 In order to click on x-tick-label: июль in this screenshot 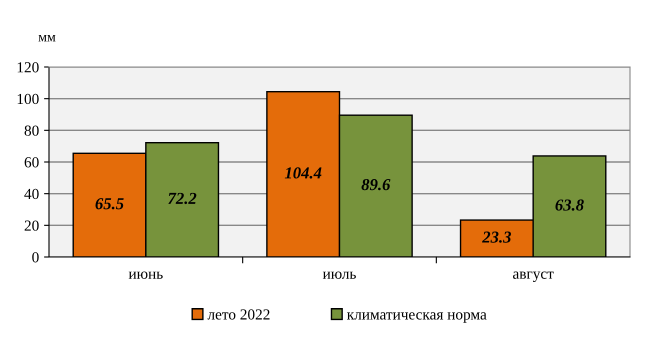, I will do `click(339, 275)`.